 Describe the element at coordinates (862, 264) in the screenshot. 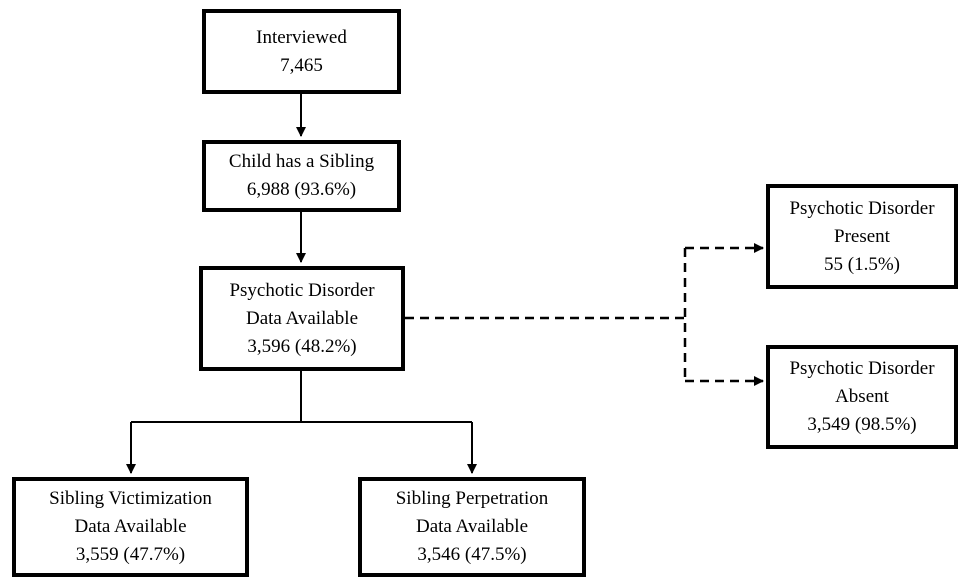

I see `node-present-count: 55 (1.5%)` at that location.